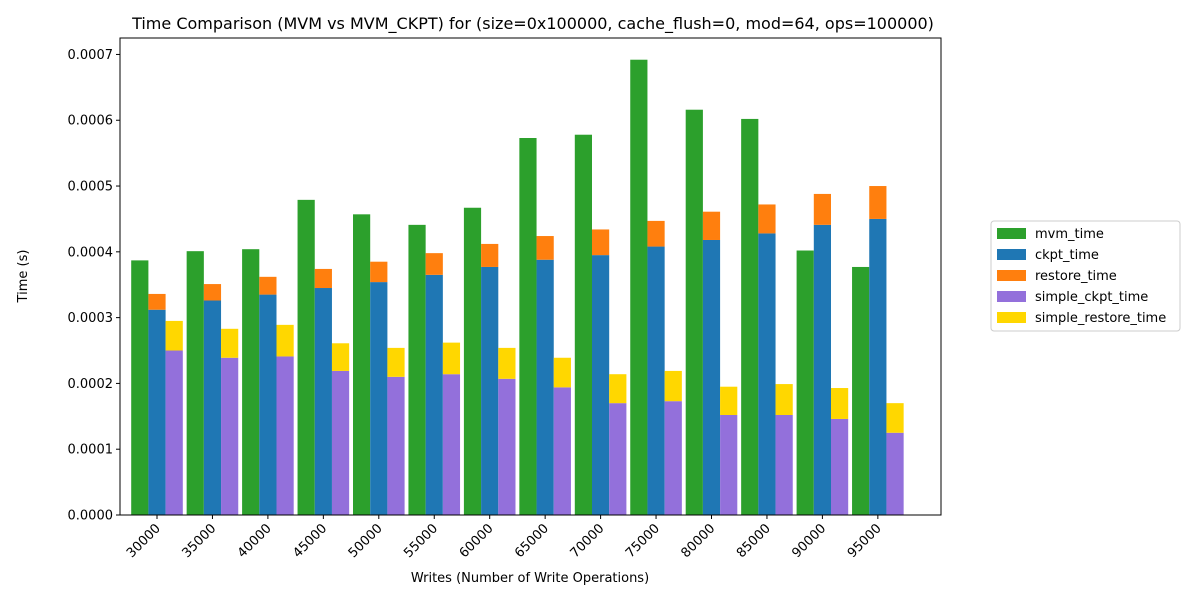 This screenshot has width=1200, height=600. I want to click on legend-swatch-mvm-time, so click(1011, 233).